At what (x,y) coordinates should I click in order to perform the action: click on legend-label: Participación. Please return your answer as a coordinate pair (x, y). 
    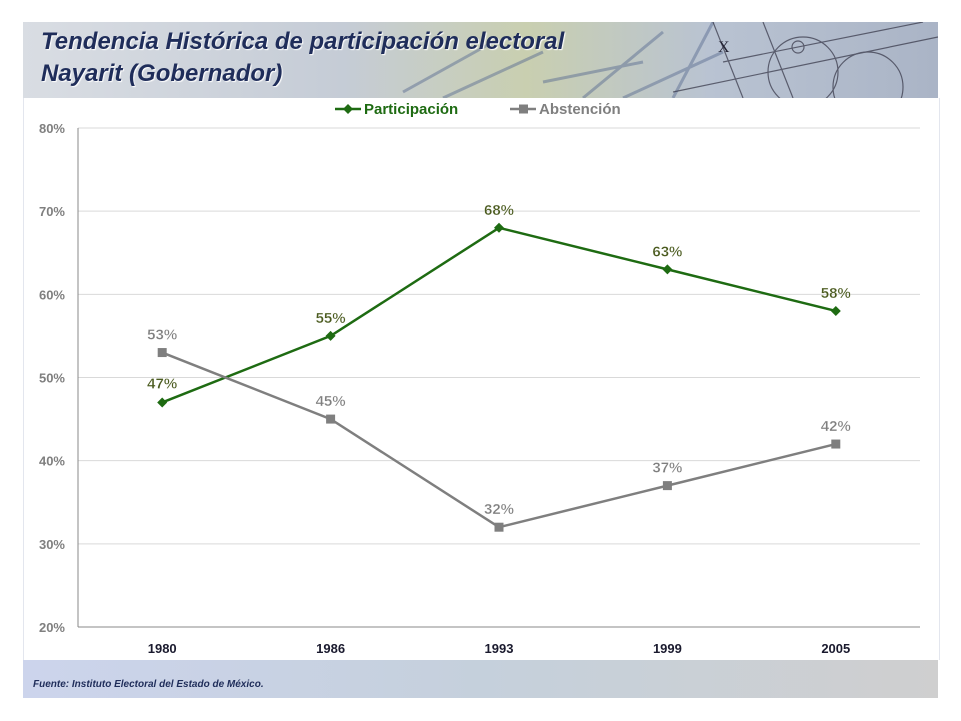
    Looking at the image, I should click on (411, 109).